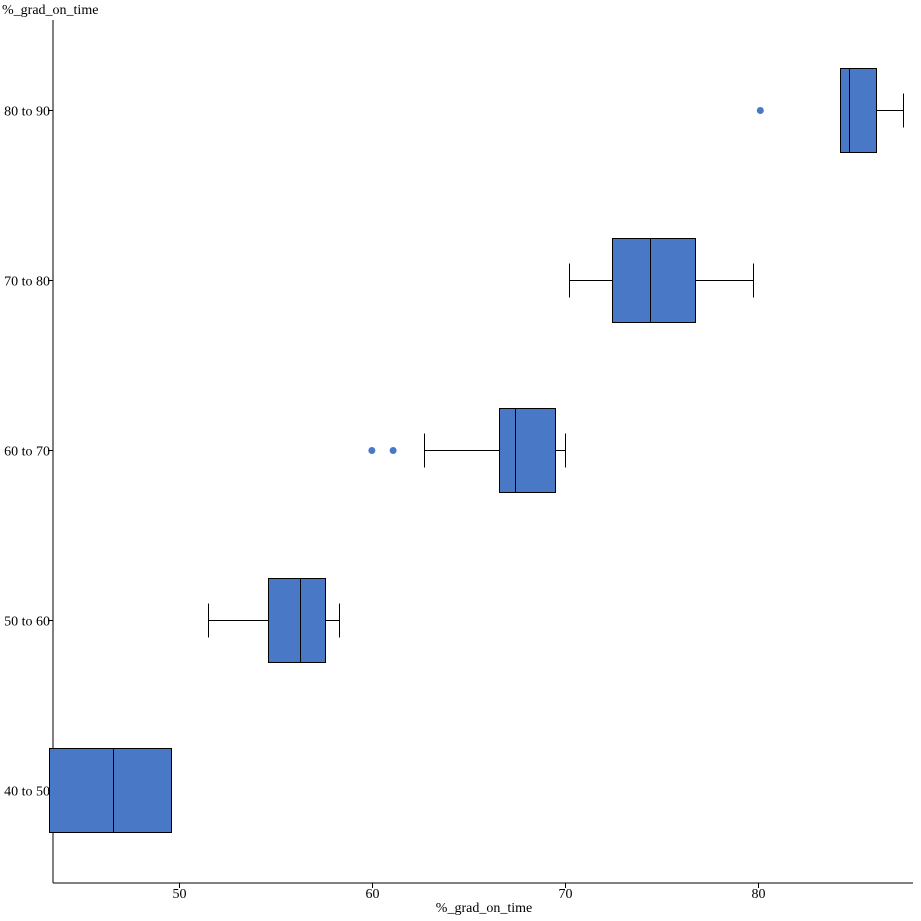  What do you see at coordinates (27, 792) in the screenshot?
I see `y-tick-label: 40 to 50` at bounding box center [27, 792].